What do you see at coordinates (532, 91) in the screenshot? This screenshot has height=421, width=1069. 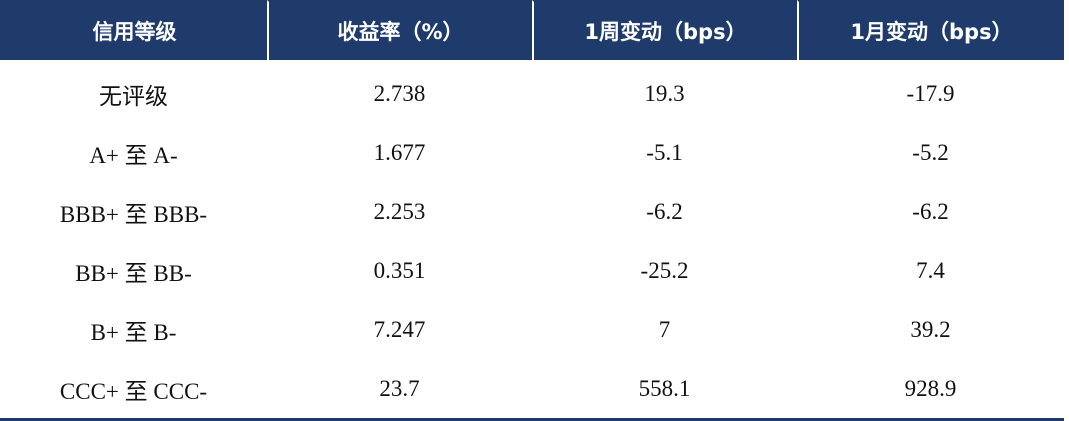 I see `table-row: 无评级 2.738 19.3 -17.9` at bounding box center [532, 91].